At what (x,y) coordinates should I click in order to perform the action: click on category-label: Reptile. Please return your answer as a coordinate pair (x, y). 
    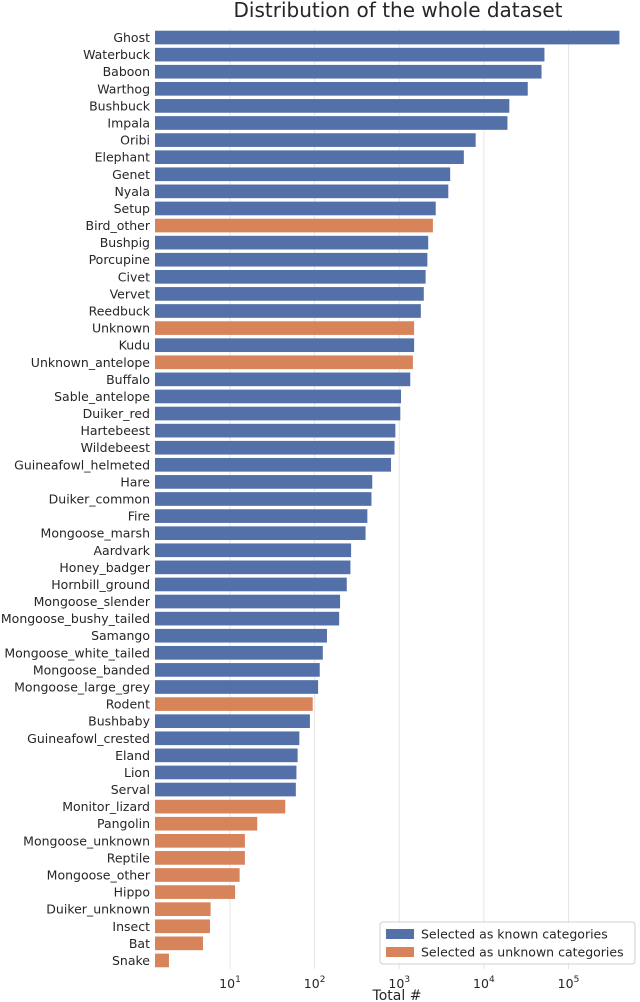
    Looking at the image, I should click on (129, 857).